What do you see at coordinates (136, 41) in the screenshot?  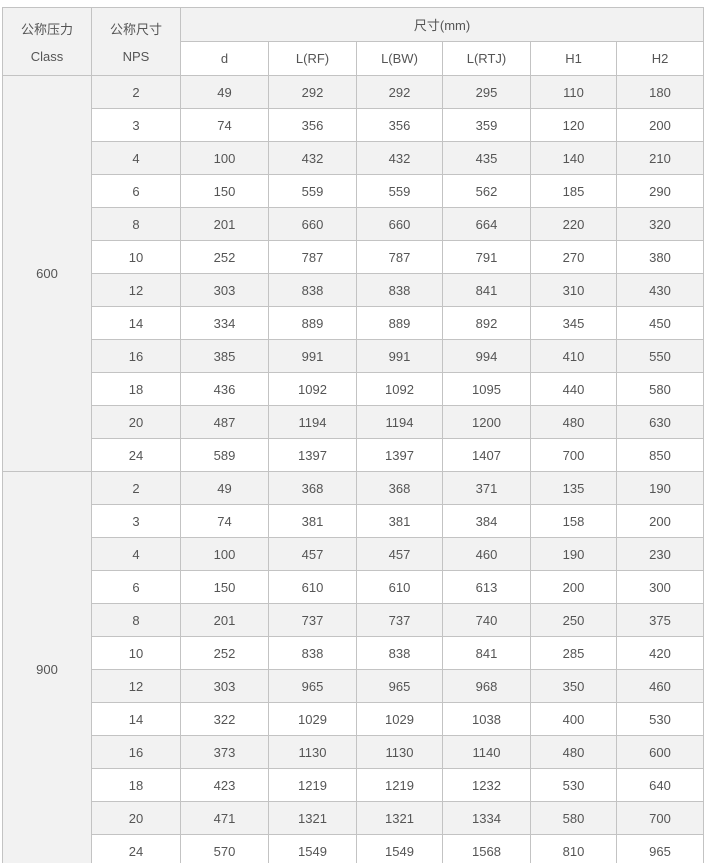 I see `header-nps: 公称尺寸 NPS` at bounding box center [136, 41].